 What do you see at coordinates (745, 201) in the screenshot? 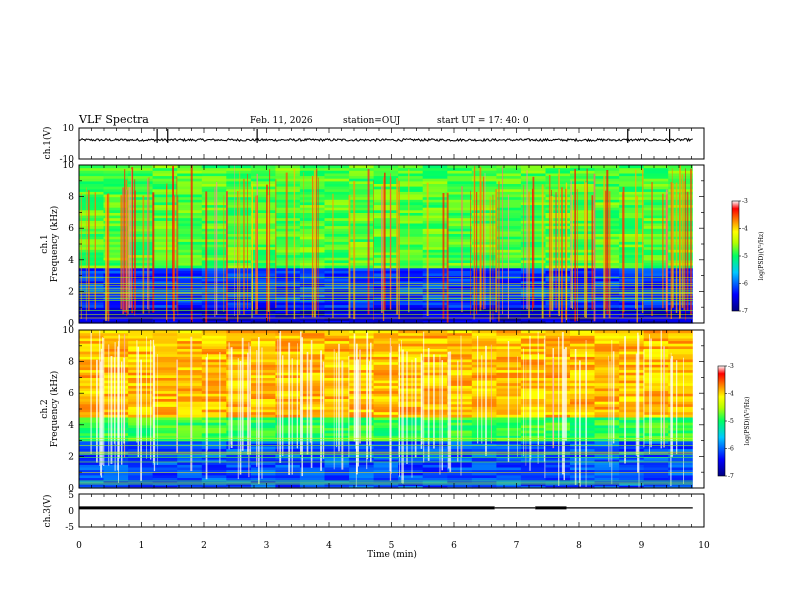
I see `colorbar-tick-label: -3` at bounding box center [745, 201].